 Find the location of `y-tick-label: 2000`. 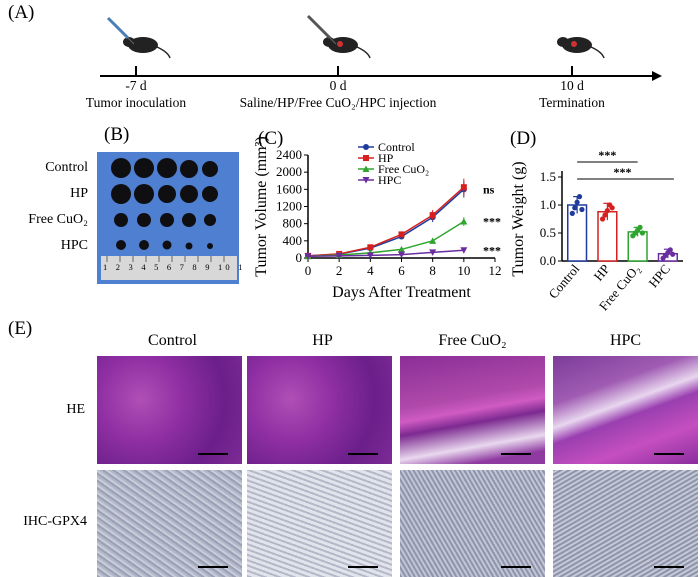

y-tick-label: 2000 is located at coordinates (289, 171).